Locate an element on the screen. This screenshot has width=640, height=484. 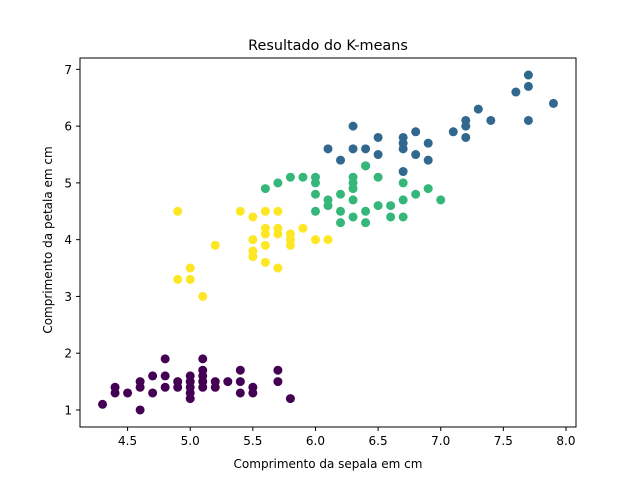
y-tick-label: 4 is located at coordinates (68, 240).